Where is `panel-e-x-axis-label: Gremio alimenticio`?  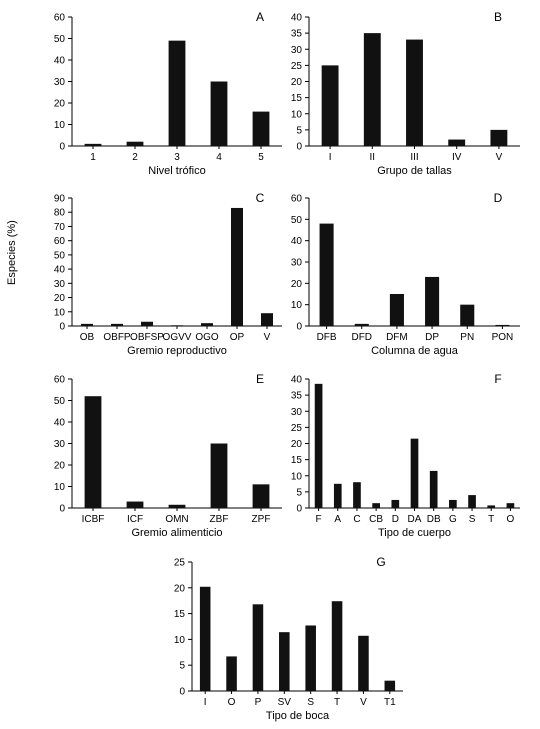 panel-e-x-axis-label: Gremio alimenticio is located at coordinates (176, 533).